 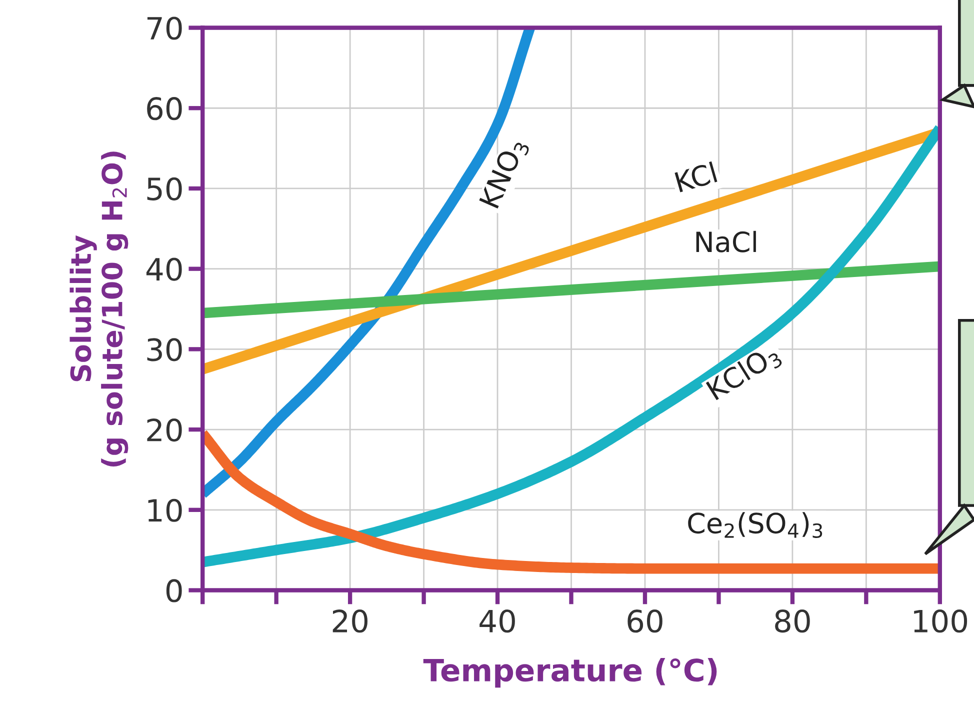 I want to click on x-tick-label: 40, so click(x=497, y=621).